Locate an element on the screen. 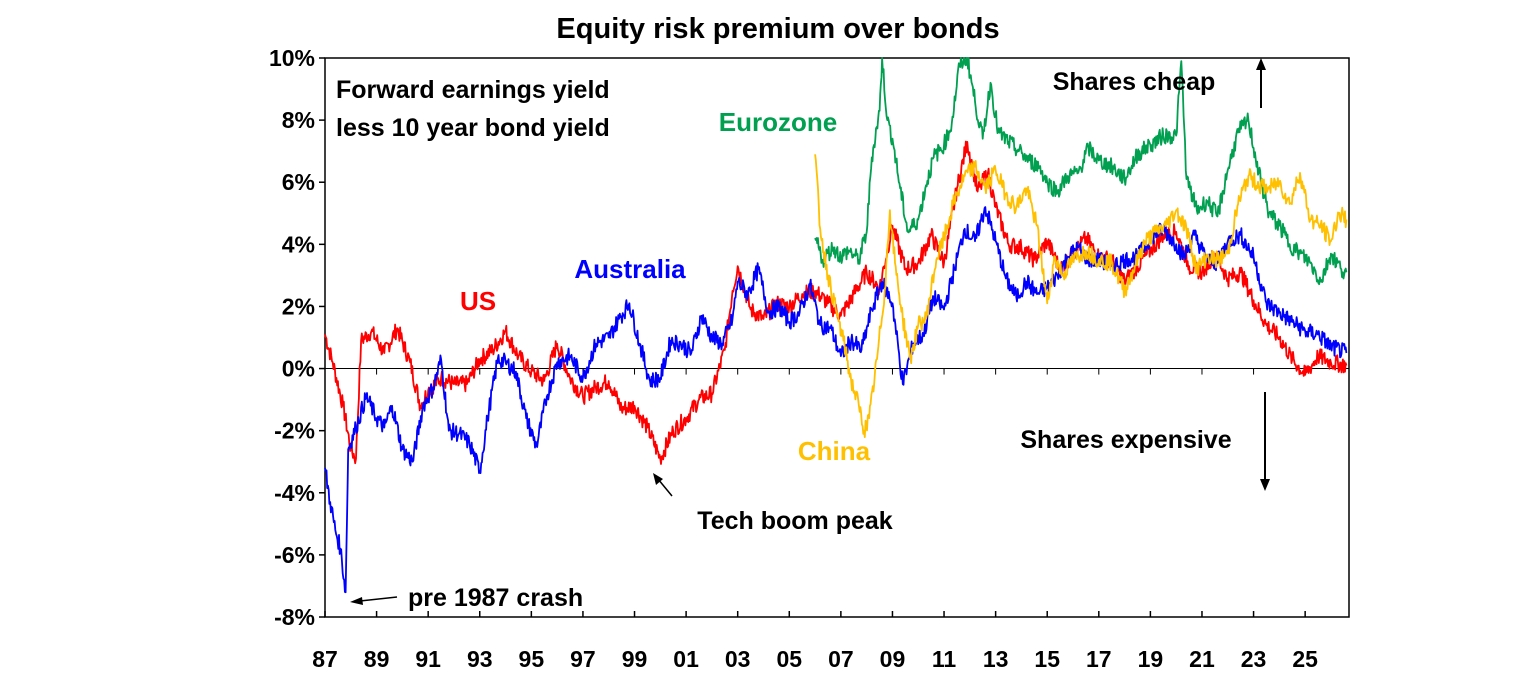  series-label-us: US is located at coordinates (478, 301).